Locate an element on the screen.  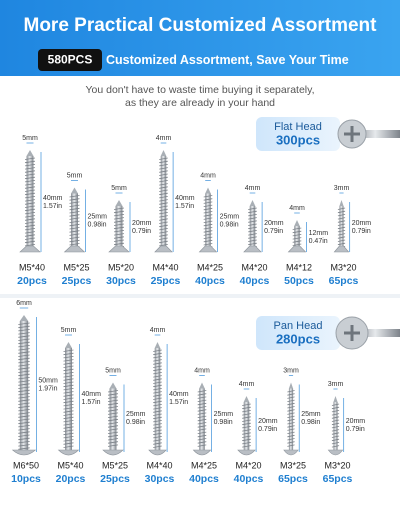
screw-length-mm: 12mm is located at coordinates (319, 233).